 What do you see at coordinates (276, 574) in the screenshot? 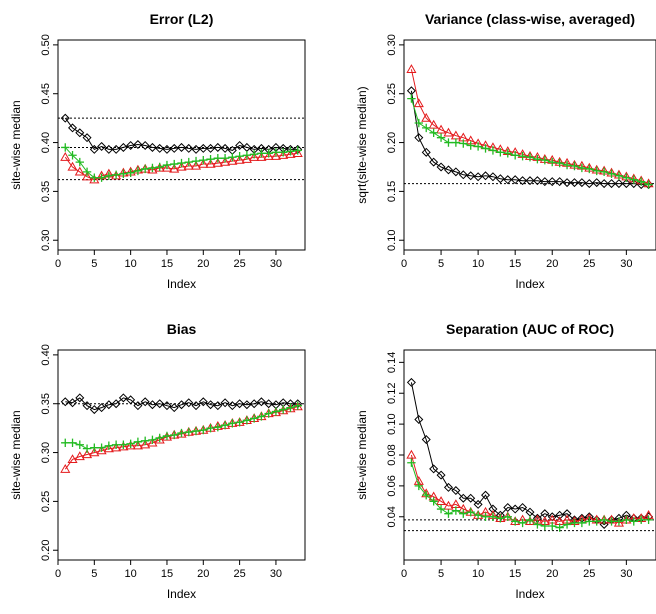
I see `x-tick-label: 30` at bounding box center [276, 574].